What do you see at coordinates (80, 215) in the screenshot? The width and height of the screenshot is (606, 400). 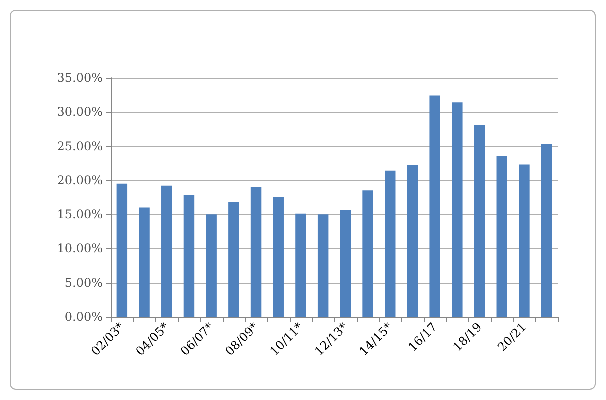 I see `y-tick-label: 15.00%` at bounding box center [80, 215].